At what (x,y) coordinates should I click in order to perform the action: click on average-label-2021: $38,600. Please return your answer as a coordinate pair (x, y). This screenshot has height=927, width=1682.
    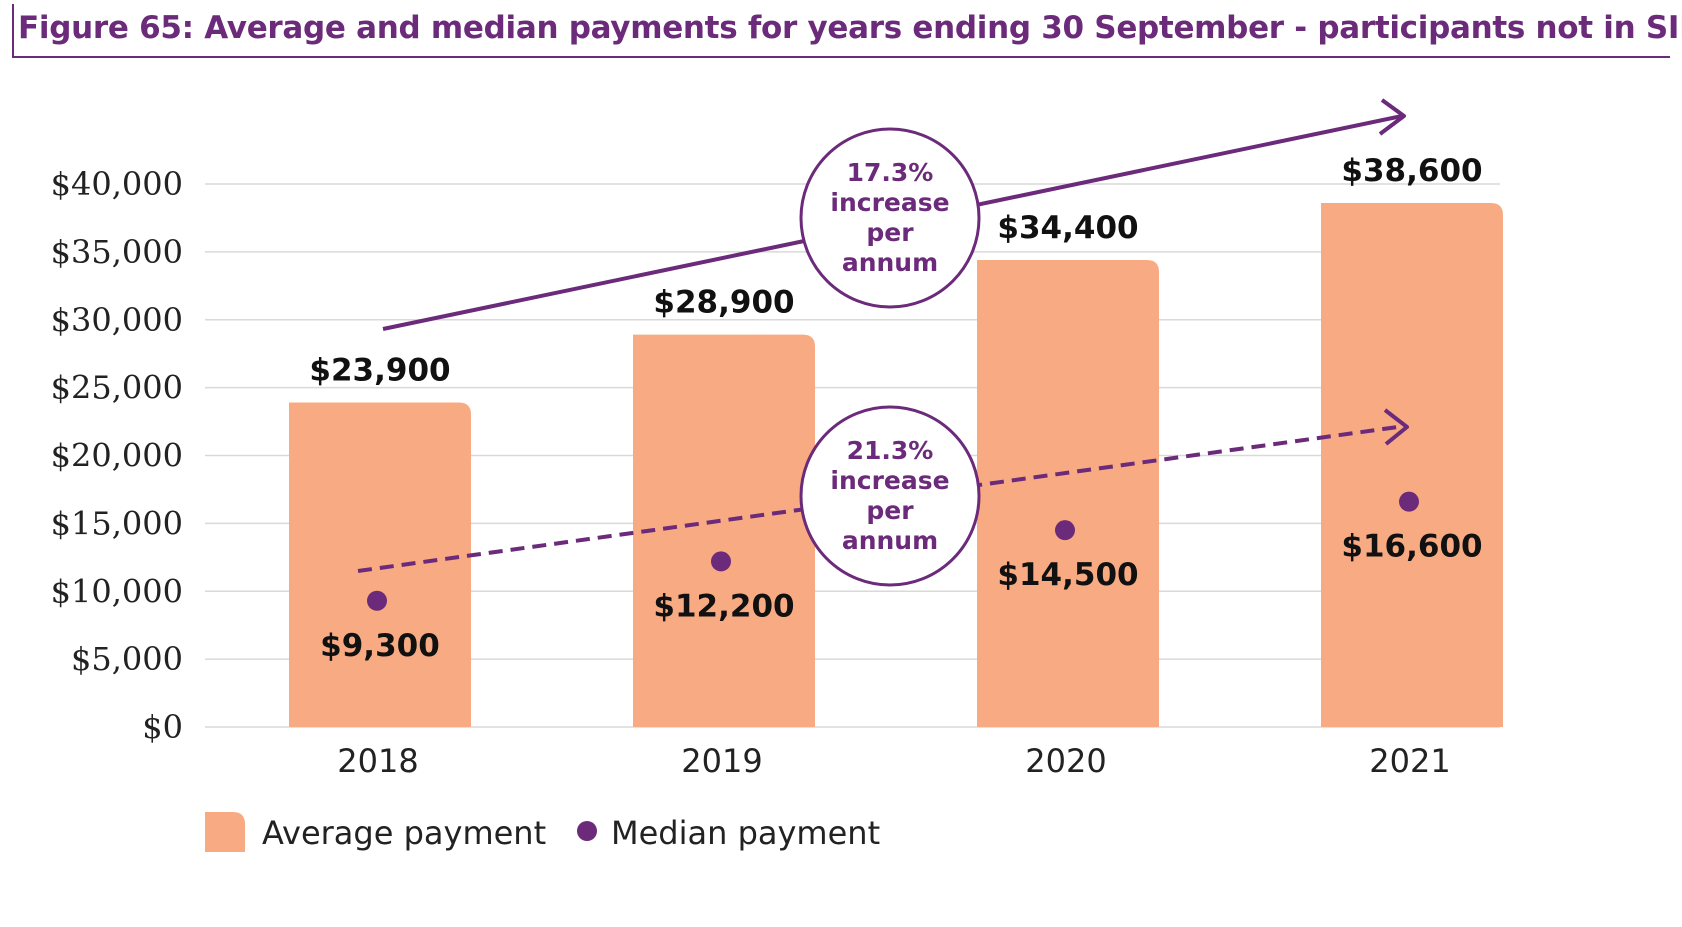
    Looking at the image, I should click on (1411, 171).